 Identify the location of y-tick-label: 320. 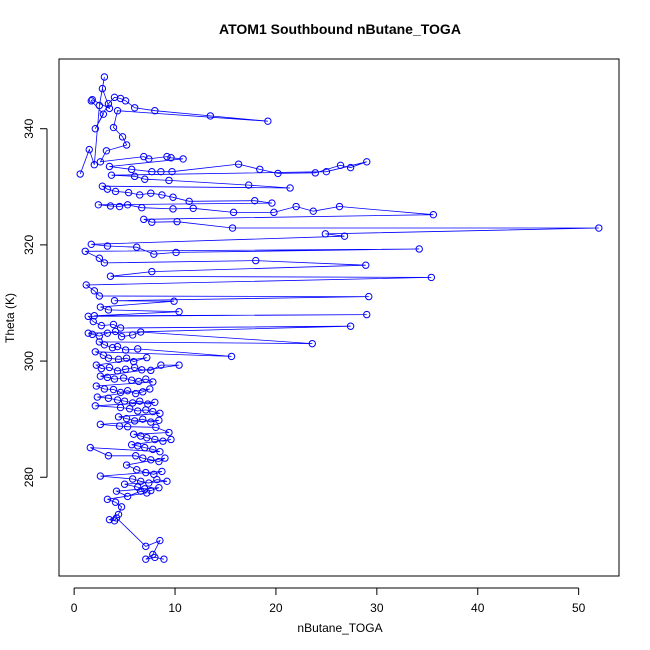
(29, 245).